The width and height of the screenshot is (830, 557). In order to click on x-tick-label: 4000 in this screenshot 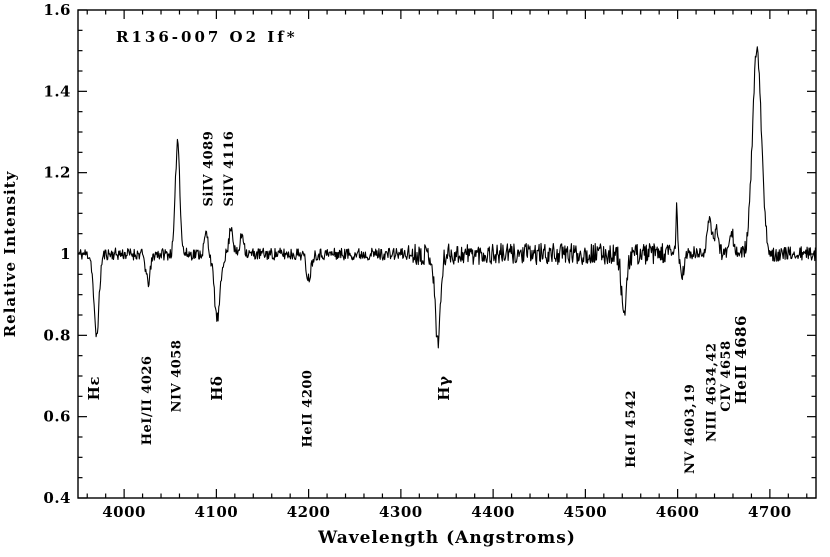, I will do `click(124, 512)`.